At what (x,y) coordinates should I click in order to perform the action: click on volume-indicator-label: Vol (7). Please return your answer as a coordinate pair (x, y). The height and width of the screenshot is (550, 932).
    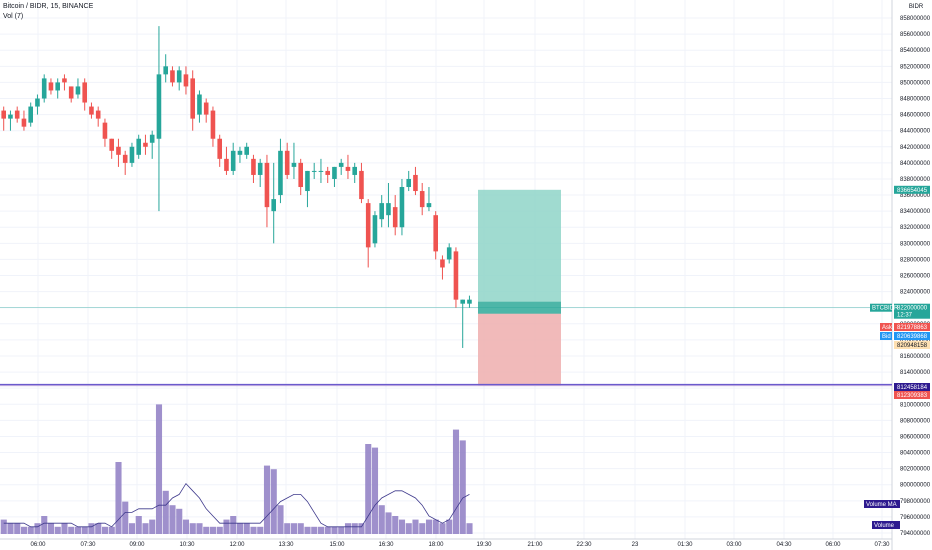
    Looking at the image, I should click on (13, 16).